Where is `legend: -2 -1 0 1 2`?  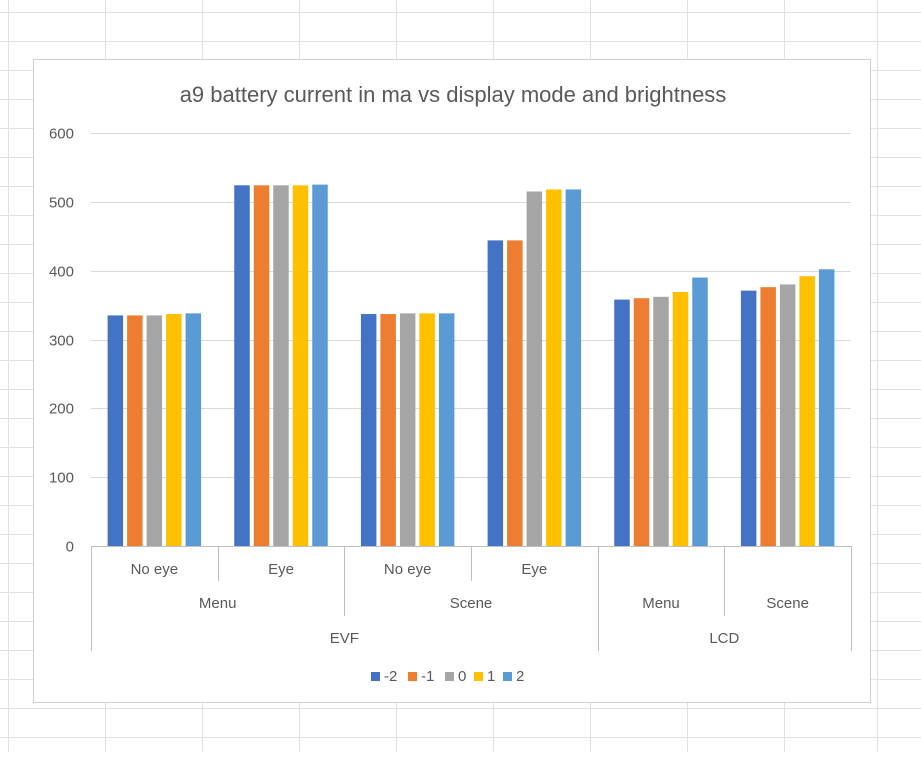
legend: -2 -1 0 1 2 is located at coordinates (447, 676).